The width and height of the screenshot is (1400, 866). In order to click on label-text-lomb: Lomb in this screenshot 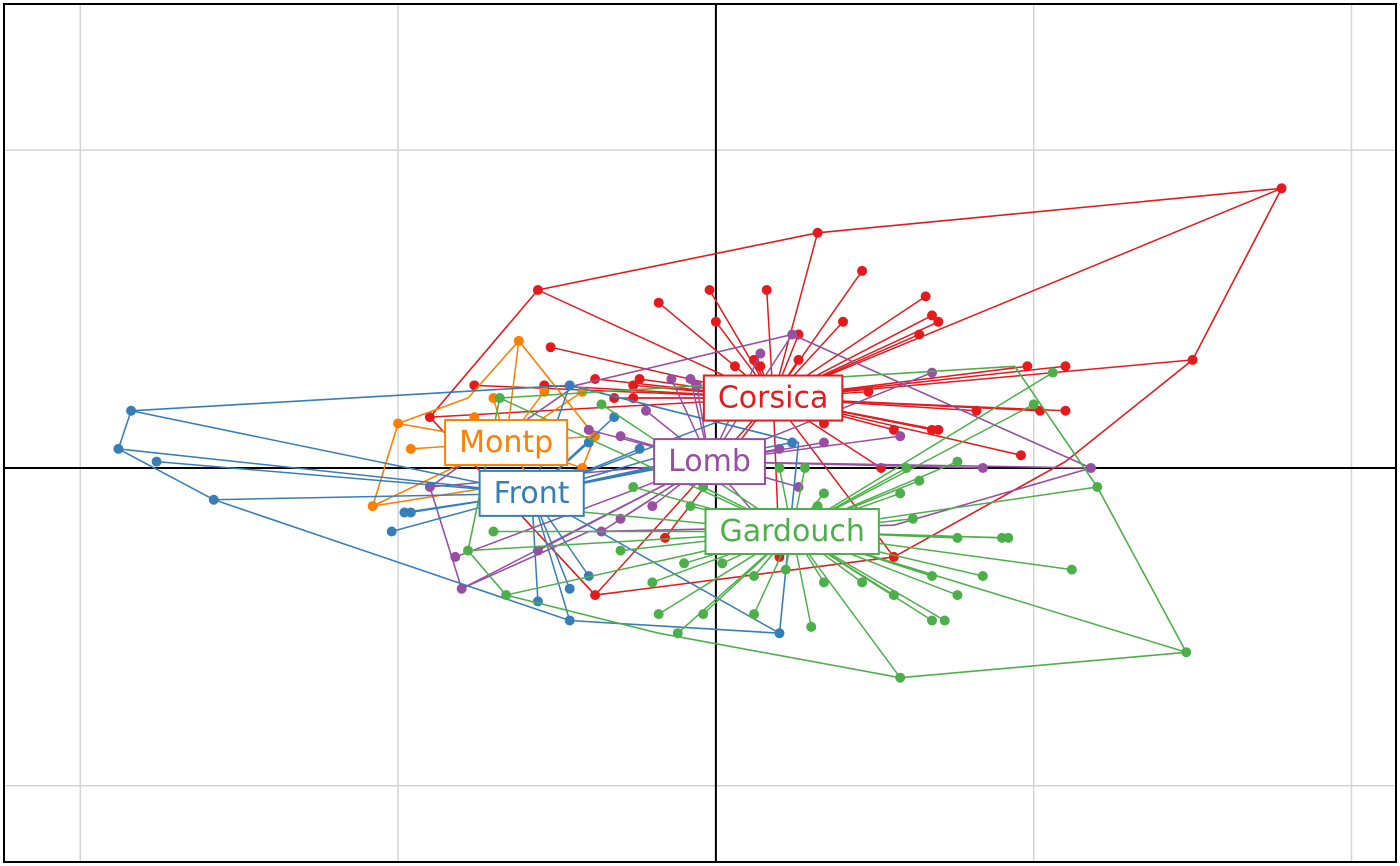, I will do `click(709, 461)`.